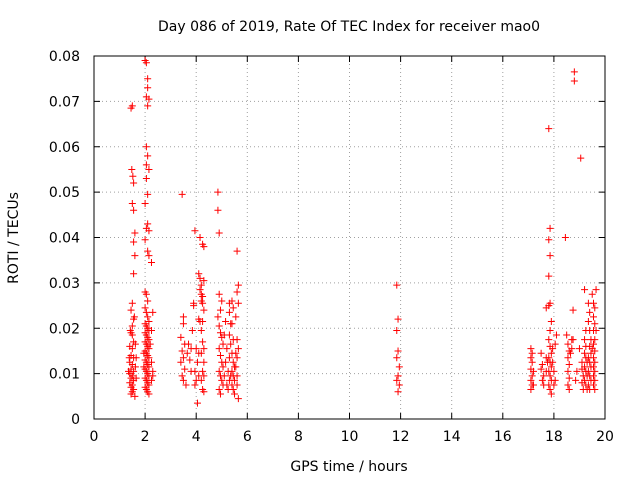 Image resolution: width=640 pixels, height=480 pixels. Describe the element at coordinates (64, 375) in the screenshot. I see `y-tick-label: 0.01` at that location.